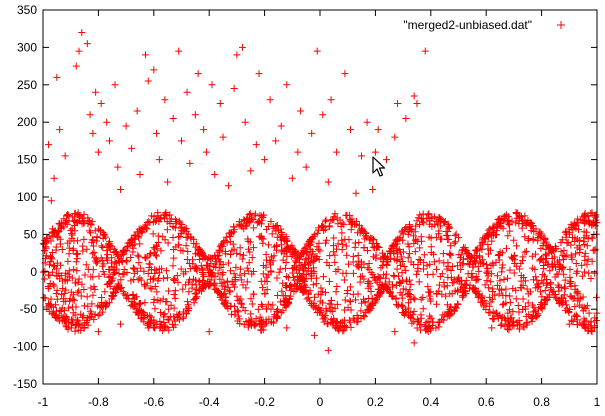  What do you see at coordinates (467, 25) in the screenshot?
I see `legend-label: "merged2-unbiased.dat"` at bounding box center [467, 25].